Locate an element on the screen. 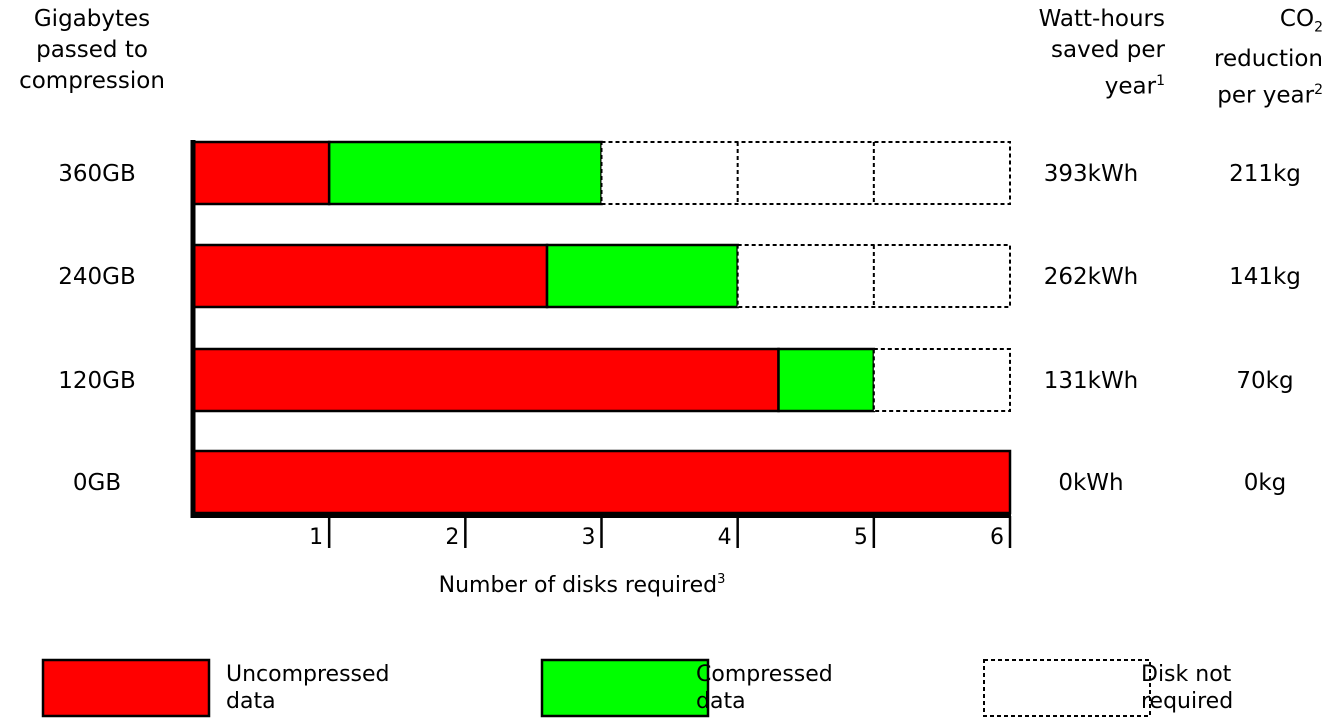 This screenshot has width=1327, height=721. co2-value: 141kg is located at coordinates (1265, 277).